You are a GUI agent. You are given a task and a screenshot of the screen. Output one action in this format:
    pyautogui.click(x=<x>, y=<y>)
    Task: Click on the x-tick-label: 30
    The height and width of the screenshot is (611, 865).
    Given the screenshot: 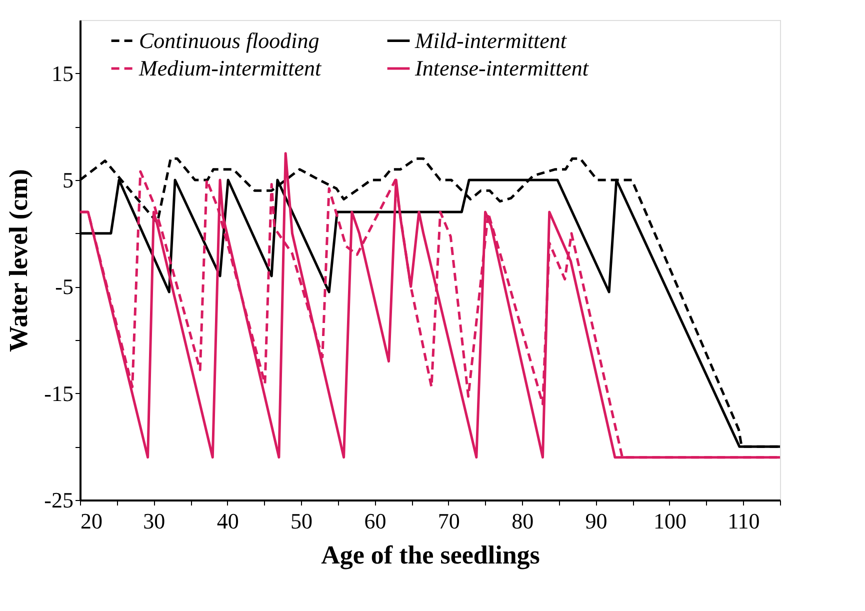 What is the action you would take?
    pyautogui.click(x=154, y=521)
    